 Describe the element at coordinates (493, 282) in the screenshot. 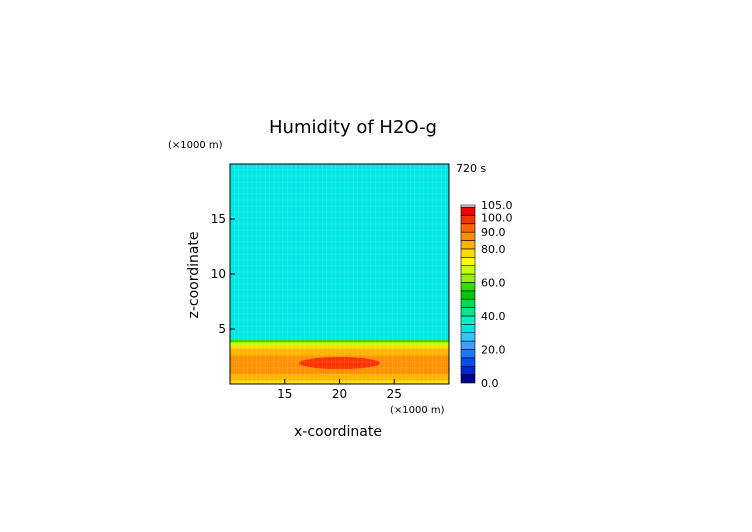

I see `colorbar-label: 60.0` at that location.